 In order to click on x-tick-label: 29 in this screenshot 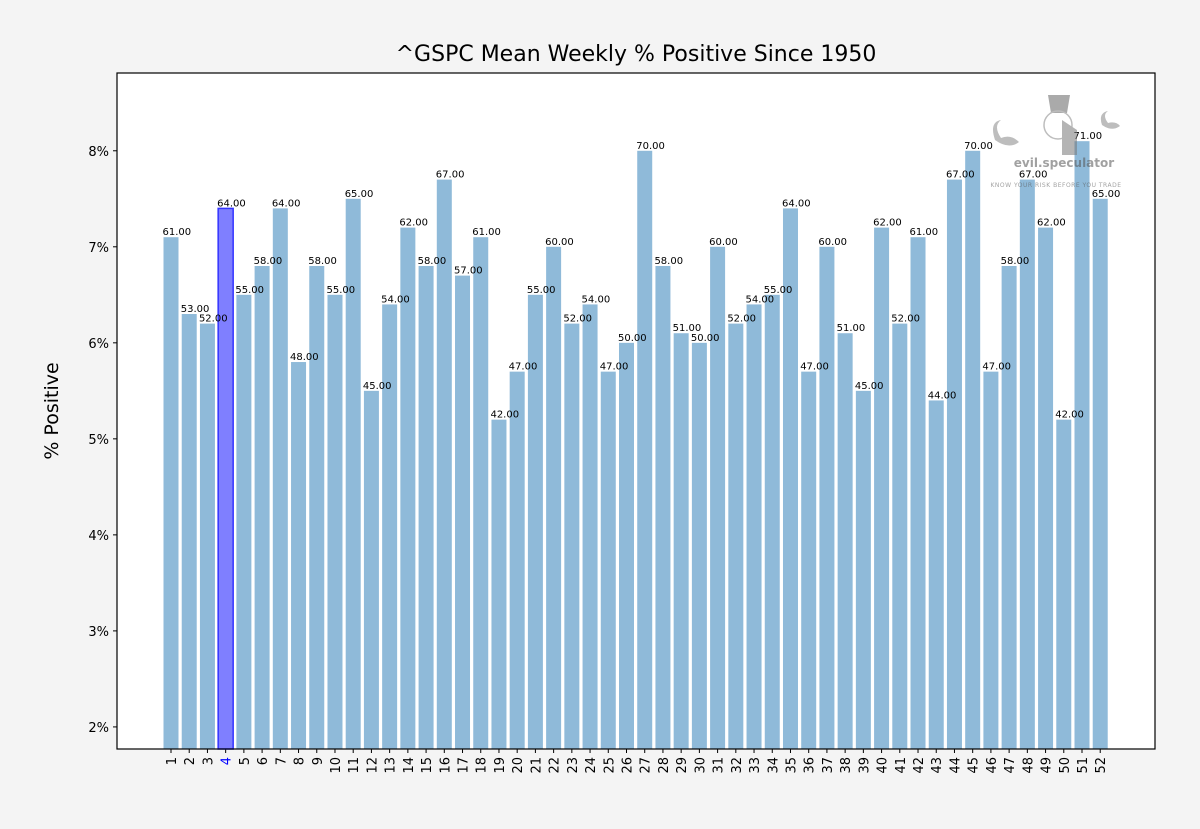, I will do `click(682, 765)`.